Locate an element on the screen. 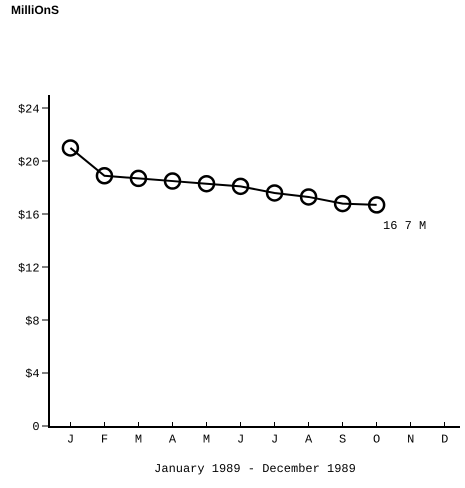  x-tick-label: S is located at coordinates (342, 439).